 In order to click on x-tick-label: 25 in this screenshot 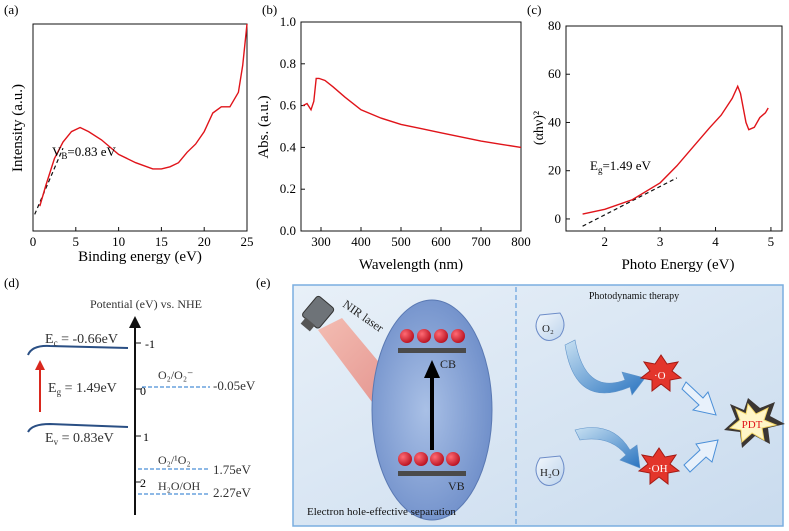, I will do `click(247, 241)`.